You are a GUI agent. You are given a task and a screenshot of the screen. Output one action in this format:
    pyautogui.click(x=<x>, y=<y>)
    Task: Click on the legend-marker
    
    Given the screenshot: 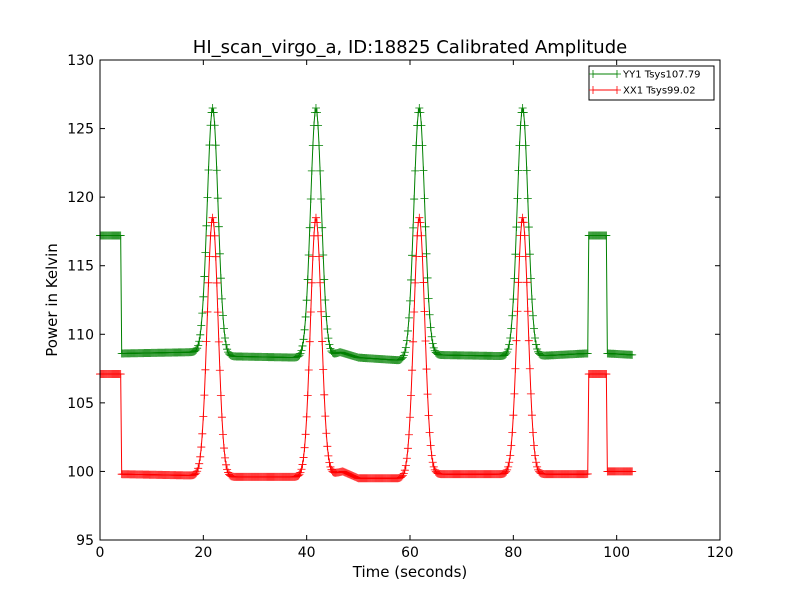 What is the action you would take?
    pyautogui.click(x=617, y=74)
    